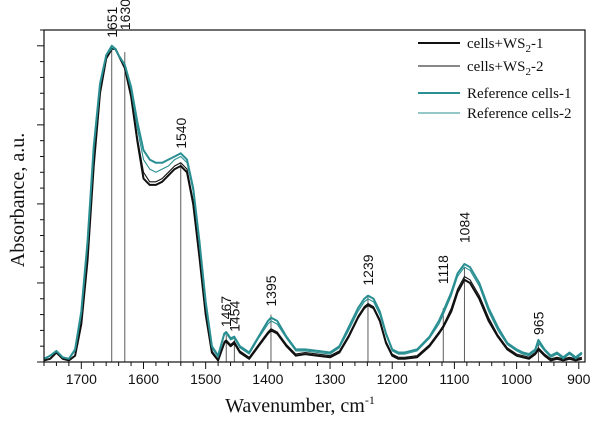  I want to click on x-tick-label: 1200, so click(392, 379).